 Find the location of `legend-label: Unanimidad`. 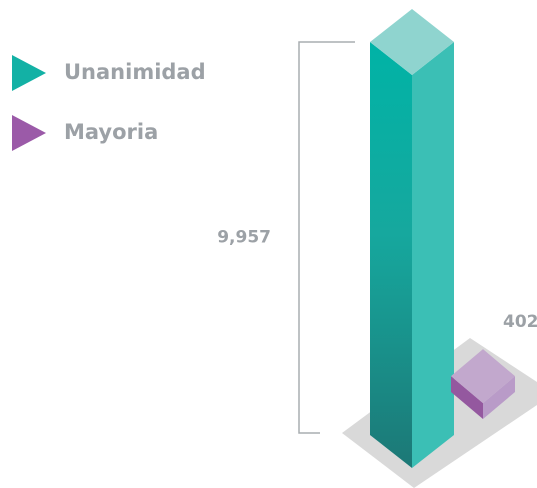

legend-label: Unanimidad is located at coordinates (135, 72).